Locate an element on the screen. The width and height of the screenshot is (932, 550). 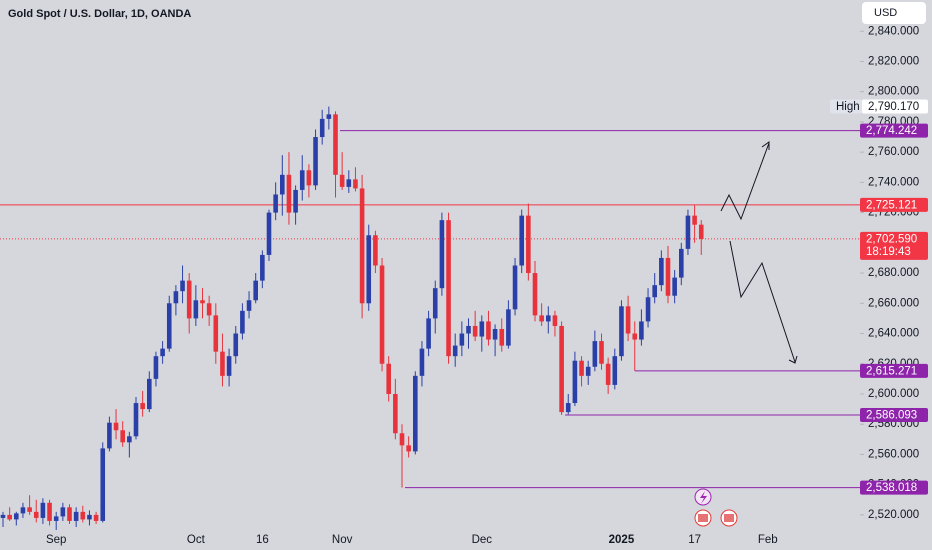
icon-bolt is located at coordinates (703, 497).